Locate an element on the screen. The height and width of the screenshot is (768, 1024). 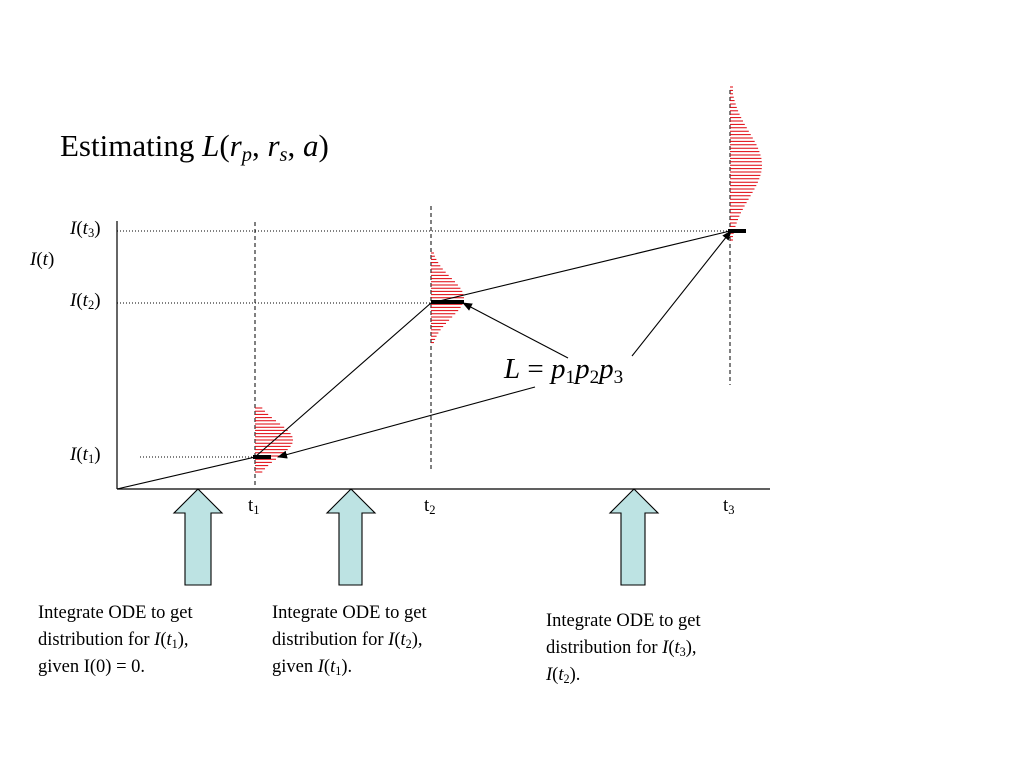
y-axis-label-var: t is located at coordinates (45, 259).